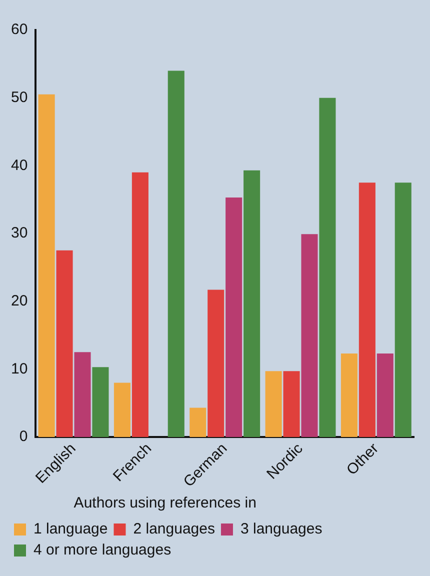 This screenshot has height=576, width=430. What do you see at coordinates (19, 97) in the screenshot?
I see `y-tick-label: 50` at bounding box center [19, 97].